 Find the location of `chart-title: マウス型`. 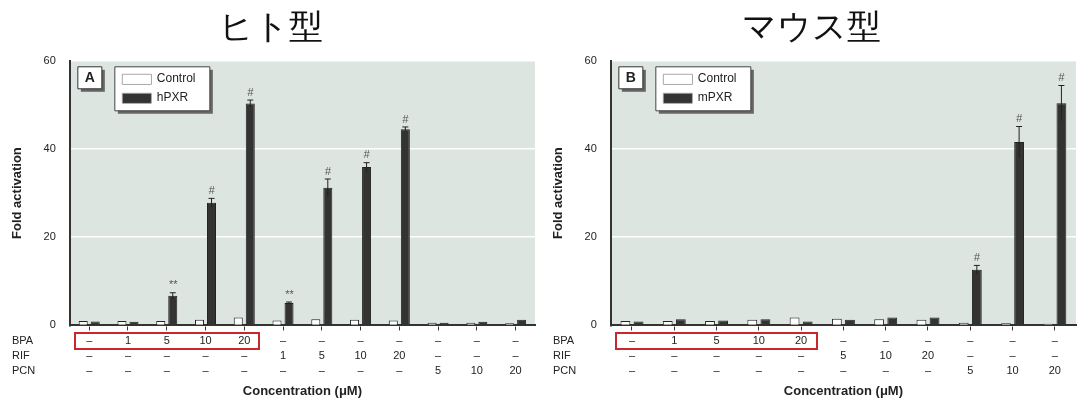

chart-title: マウス型 is located at coordinates (811, 25).